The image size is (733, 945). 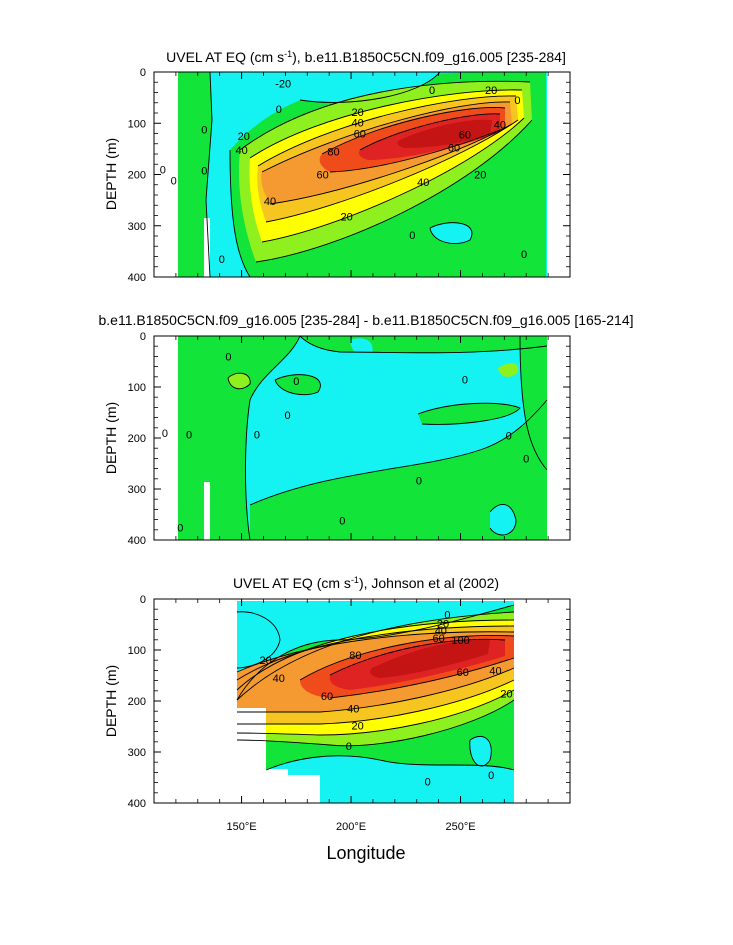 What do you see at coordinates (460, 827) in the screenshot?
I see `x-tick-label: 250°E` at bounding box center [460, 827].